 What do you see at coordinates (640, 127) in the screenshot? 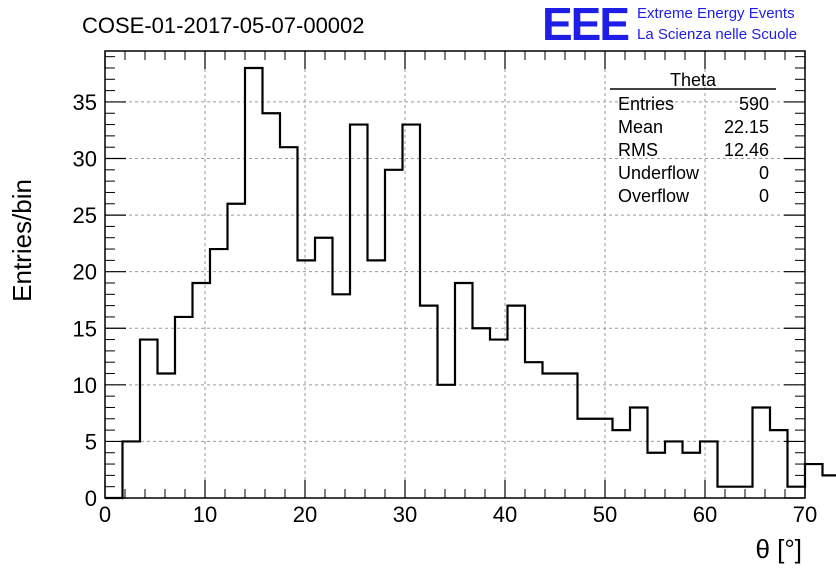
I see `stats-label: Mean` at bounding box center [640, 127].